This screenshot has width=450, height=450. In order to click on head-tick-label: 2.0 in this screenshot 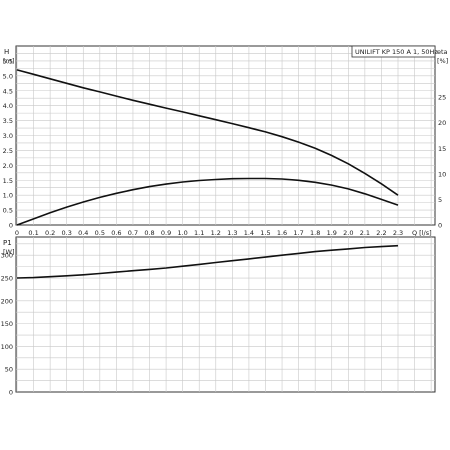, I will do `click(8, 166)`.